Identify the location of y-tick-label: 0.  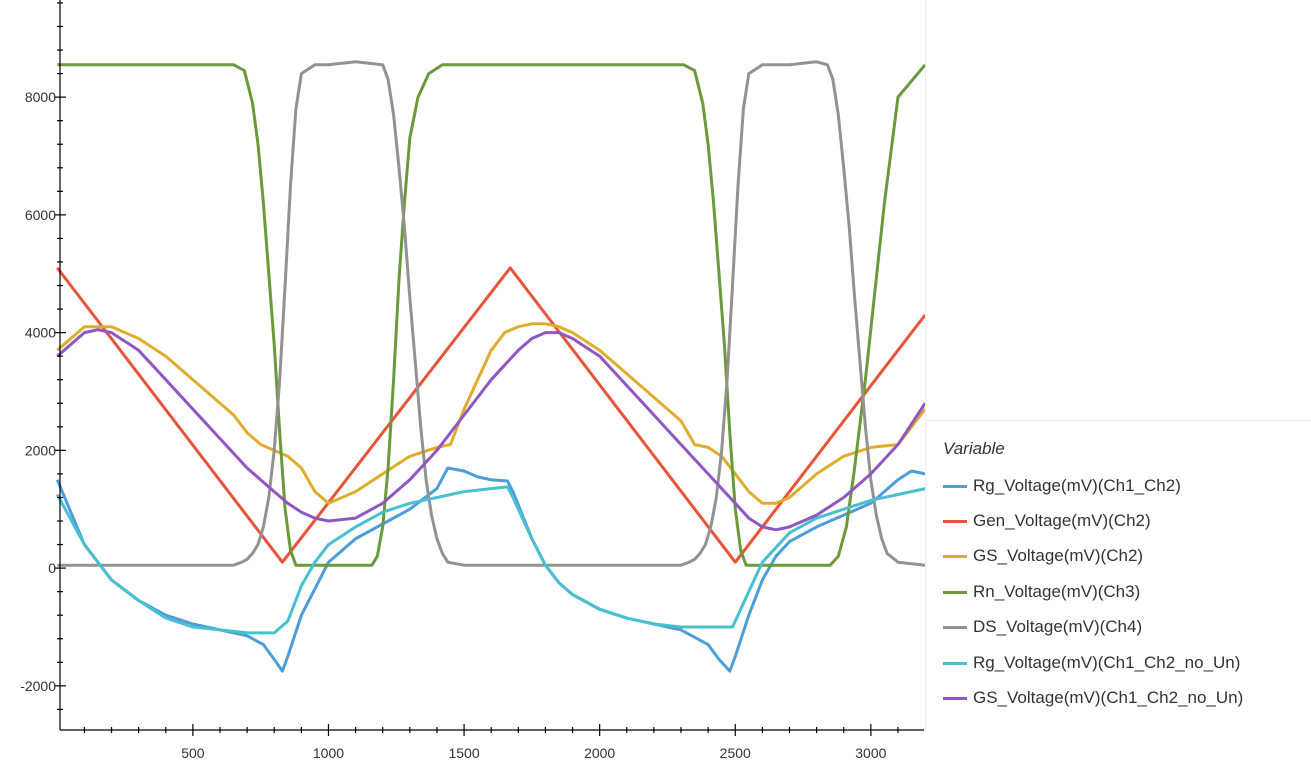
(52, 568).